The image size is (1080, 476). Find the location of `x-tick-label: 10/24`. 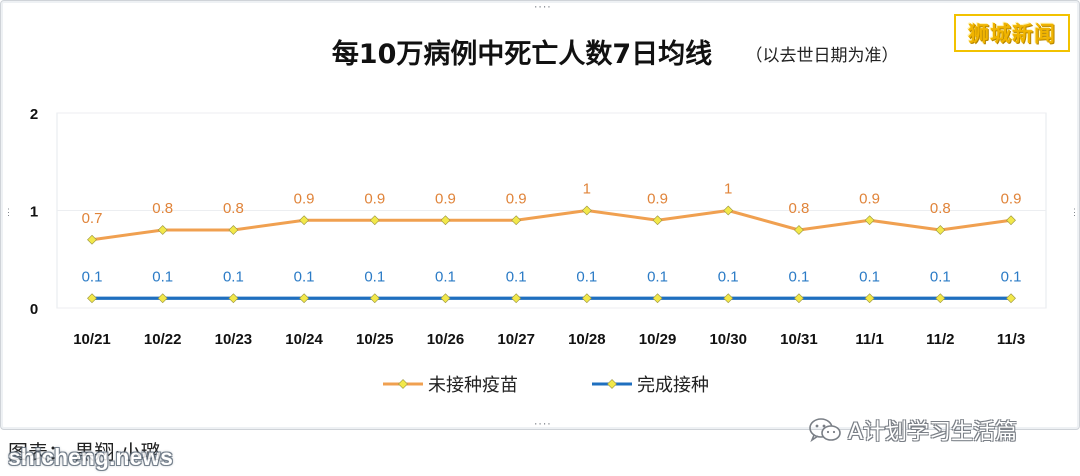

x-tick-label: 10/24 is located at coordinates (304, 339).